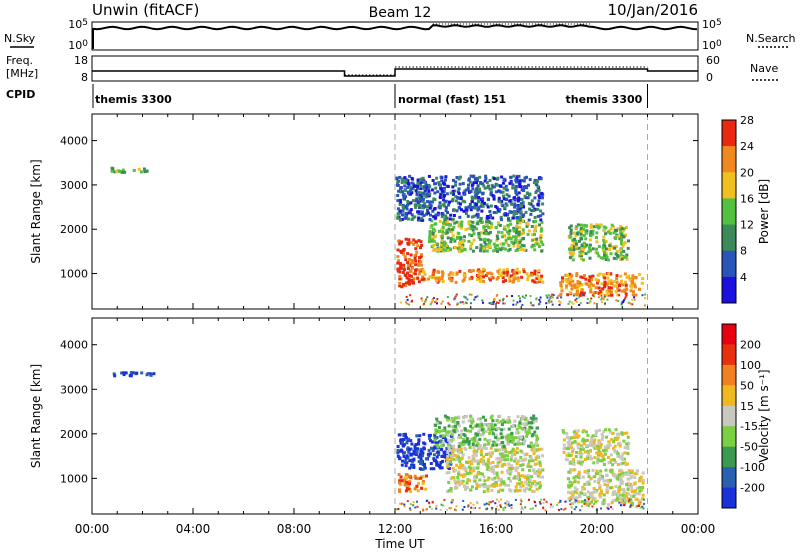 This screenshot has width=800, height=554. I want to click on power-colorbar-label: Power [dB], so click(764, 211).